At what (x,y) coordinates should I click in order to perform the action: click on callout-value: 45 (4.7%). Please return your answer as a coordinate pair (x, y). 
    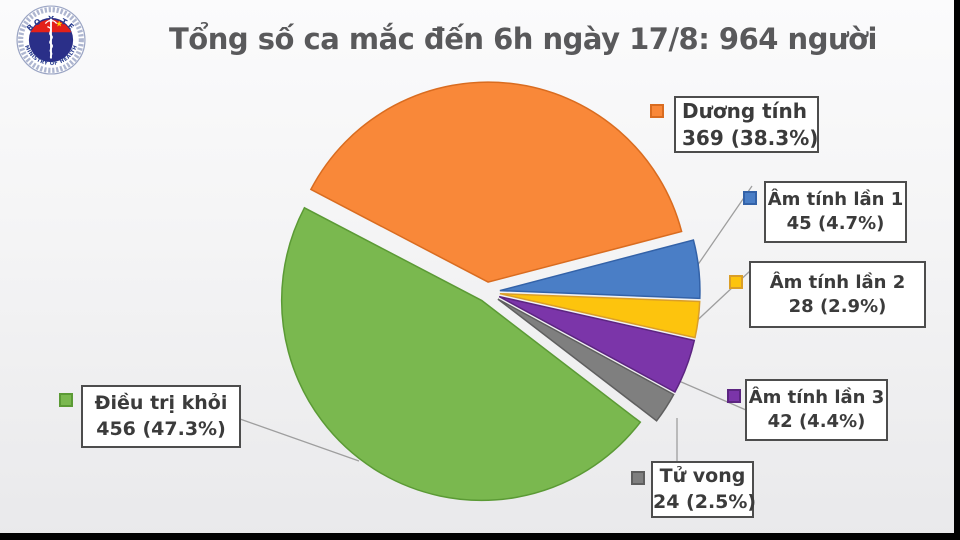
    Looking at the image, I should click on (835, 223).